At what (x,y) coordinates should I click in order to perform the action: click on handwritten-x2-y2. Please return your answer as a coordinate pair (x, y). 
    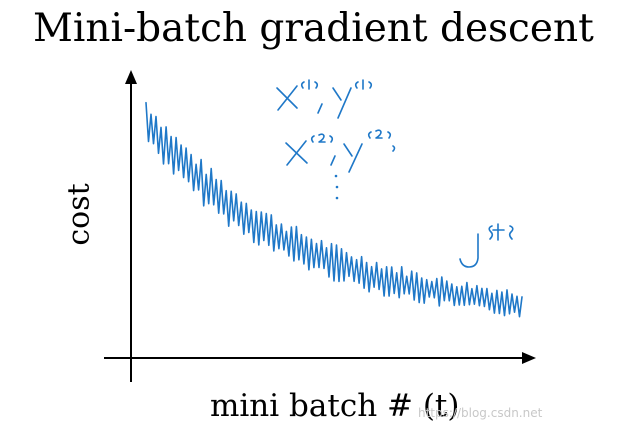
    Looking at the image, I should click on (340, 151).